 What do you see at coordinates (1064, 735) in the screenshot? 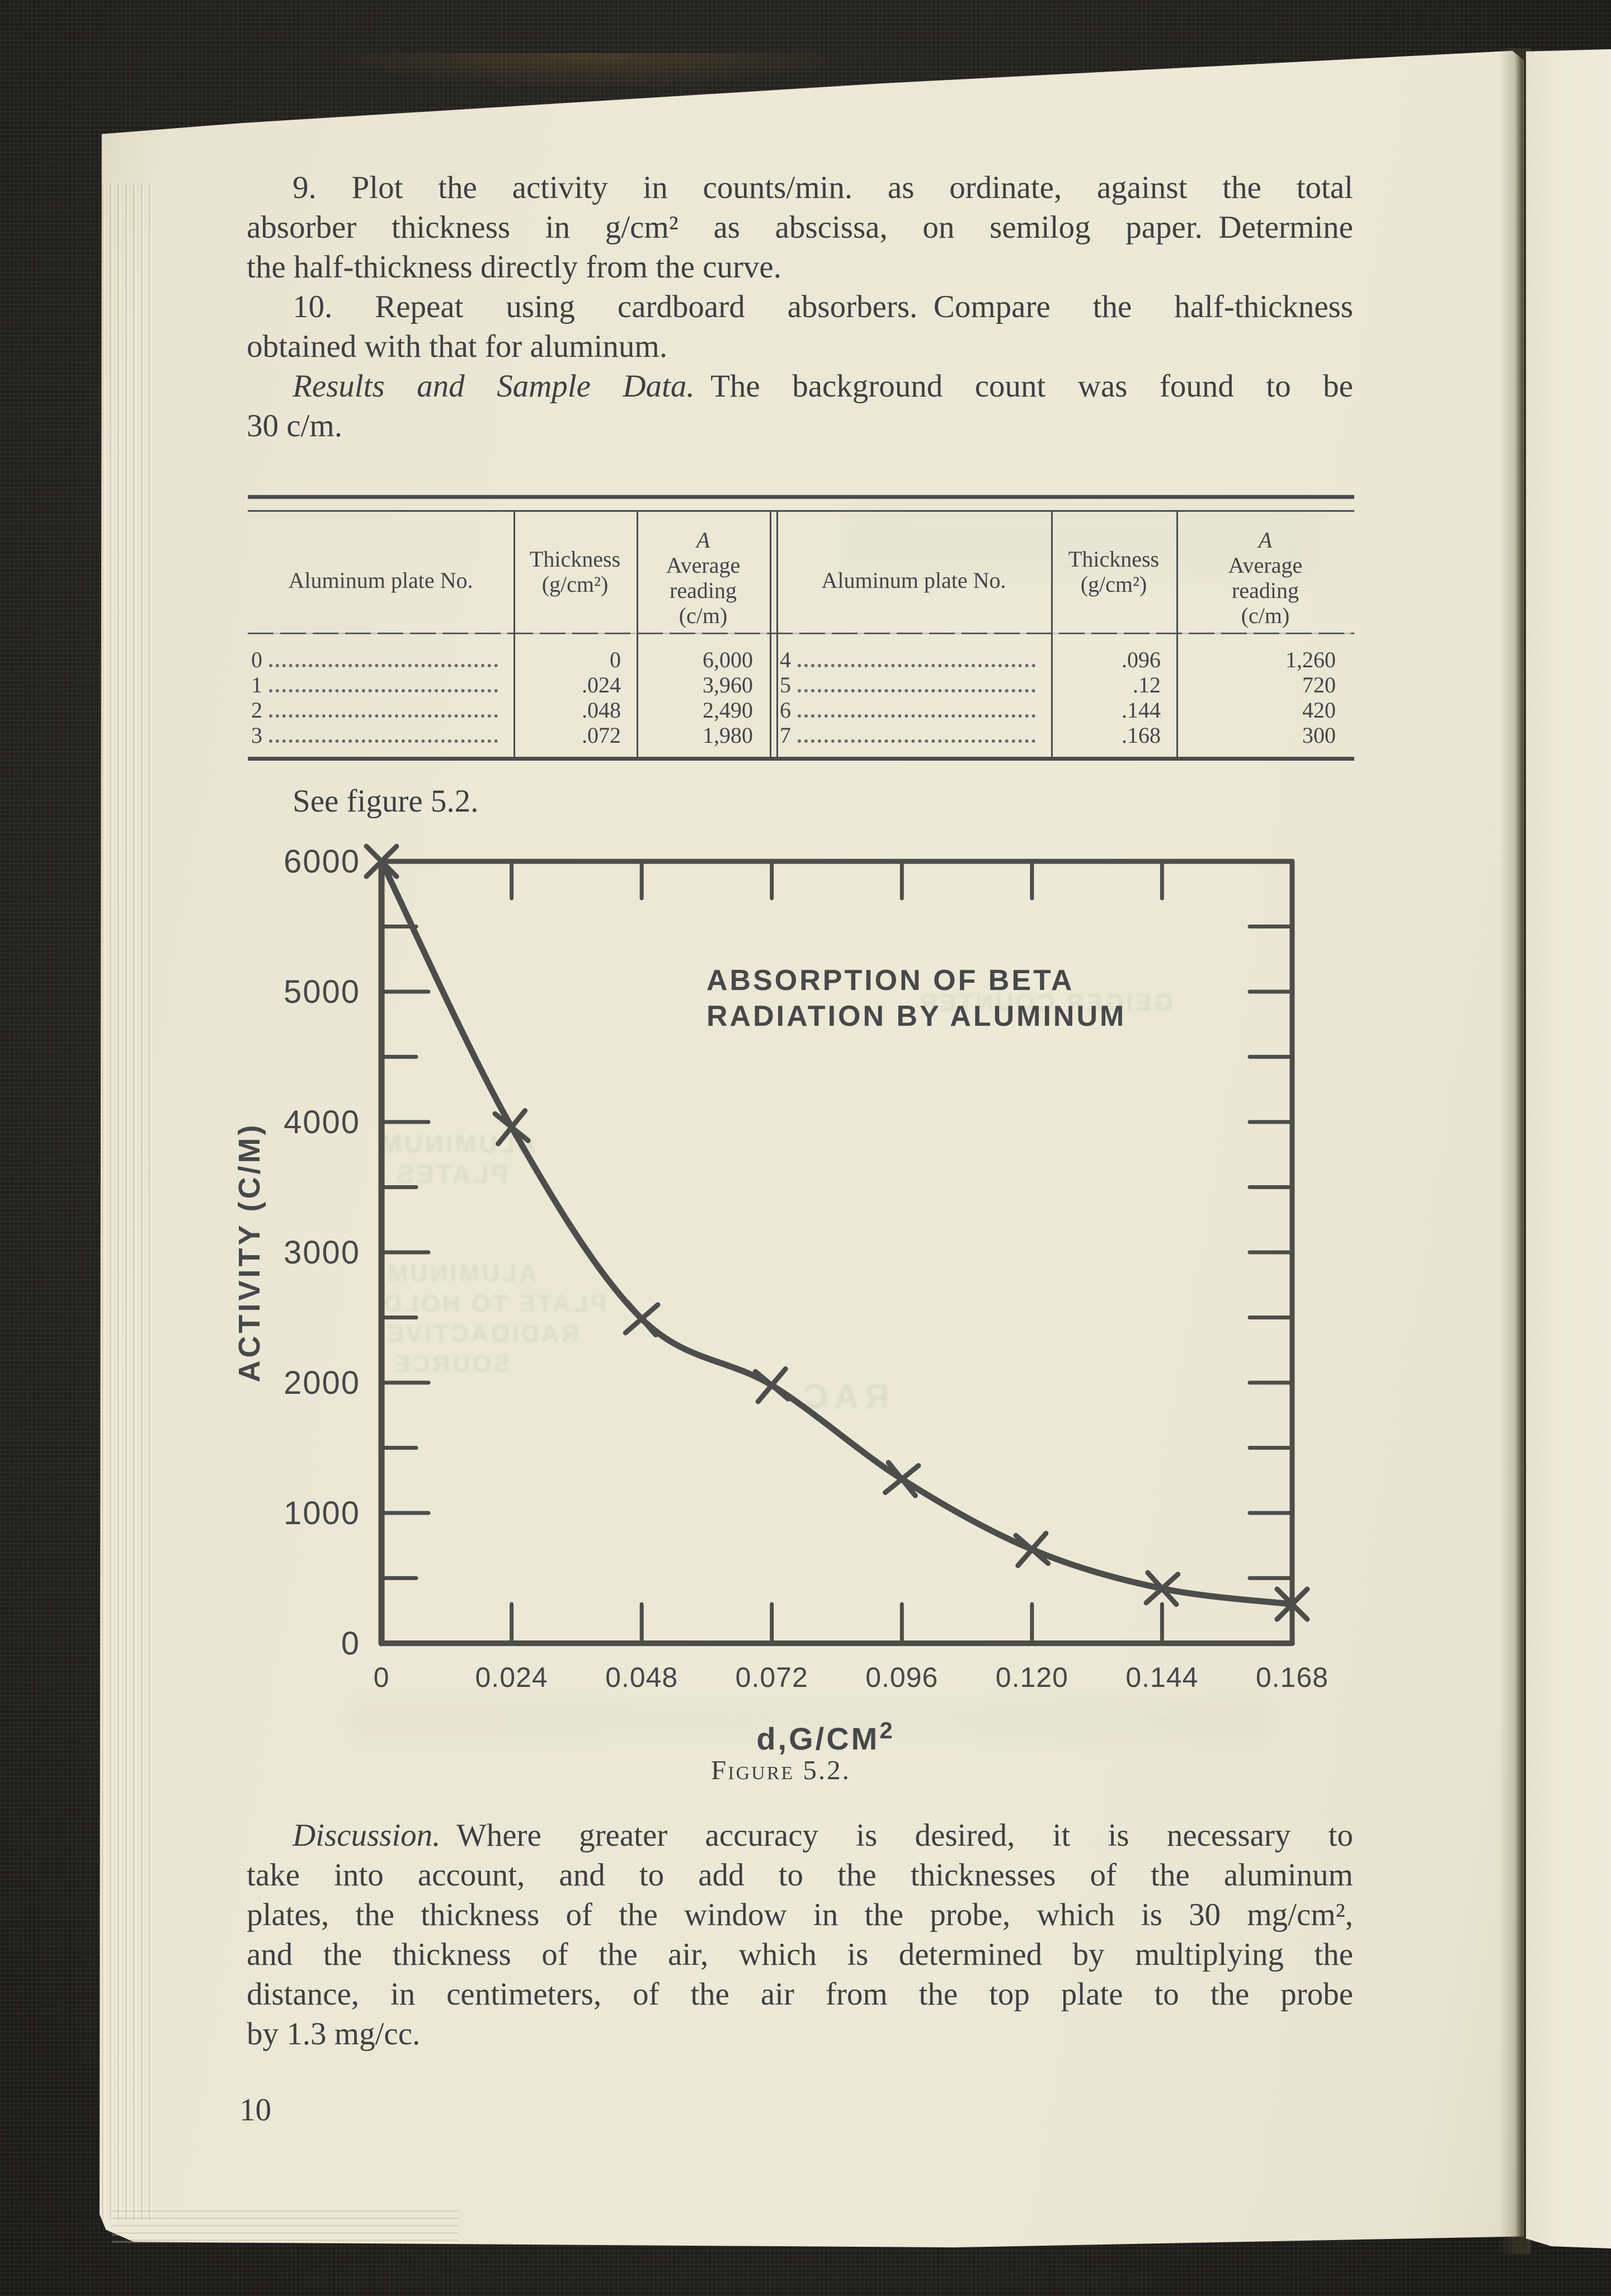
I see `table-row: 7 .168 300` at bounding box center [1064, 735].